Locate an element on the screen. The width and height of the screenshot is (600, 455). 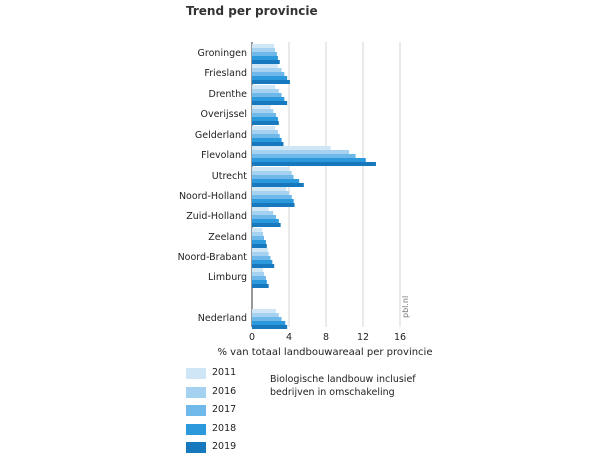
category-label: Noord-Holland is located at coordinates (213, 196).